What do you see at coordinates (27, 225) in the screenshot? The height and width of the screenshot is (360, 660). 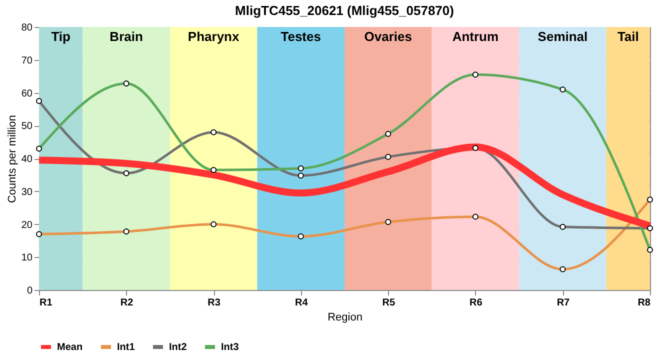 I see `y-tick-label: 20` at bounding box center [27, 225].